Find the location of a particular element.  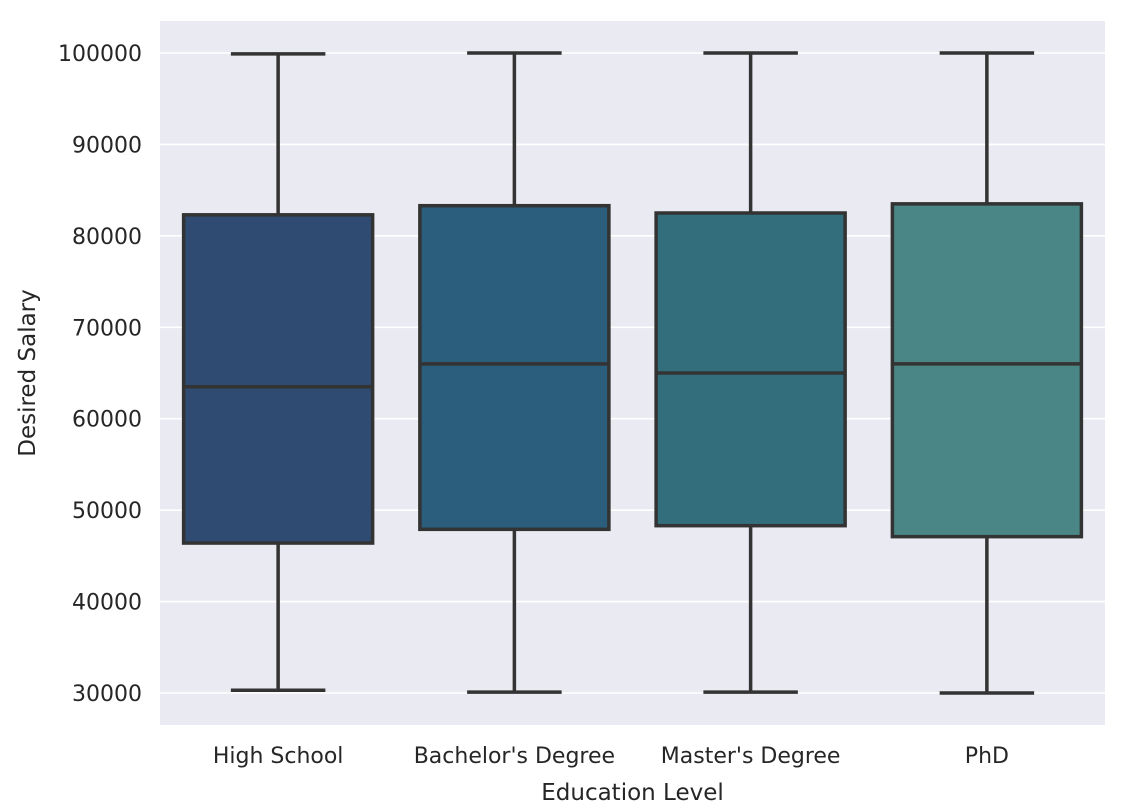

y-axis-label: Desired Salary is located at coordinates (28, 373).